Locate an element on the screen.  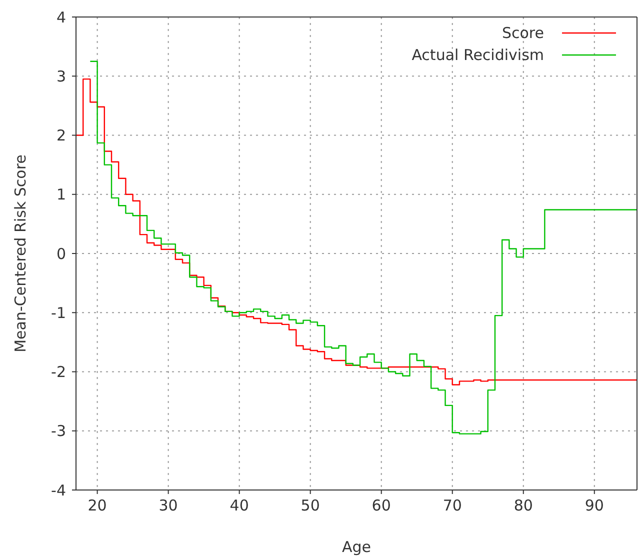
x-axis-title: Age is located at coordinates (357, 547).